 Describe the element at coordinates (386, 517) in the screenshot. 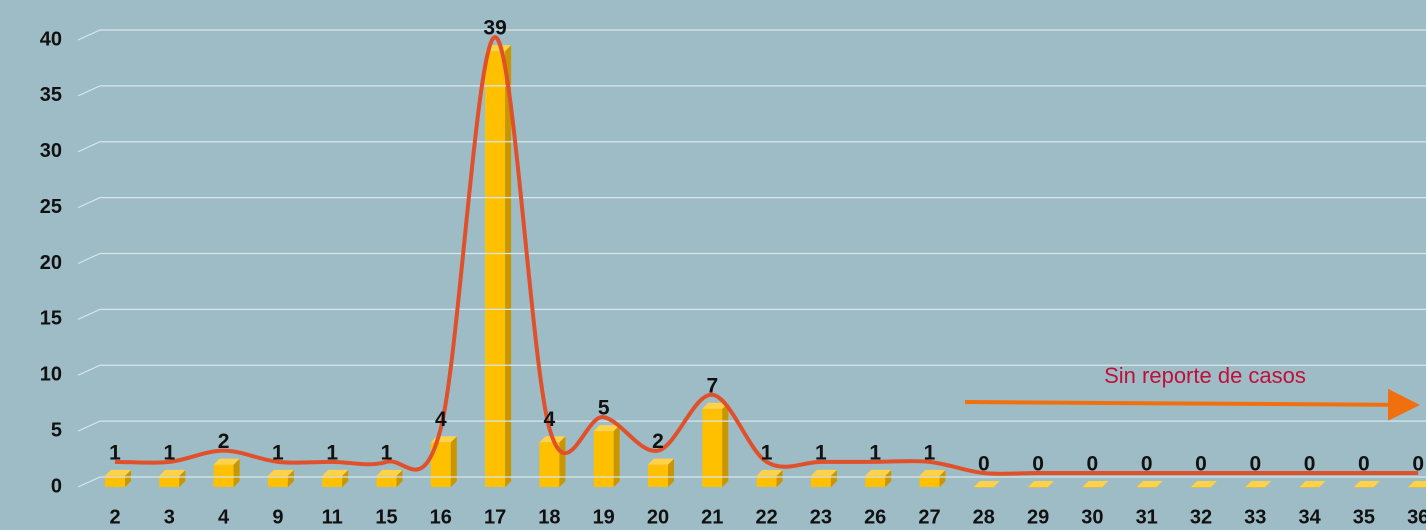

I see `x-tick-label: 15` at that location.